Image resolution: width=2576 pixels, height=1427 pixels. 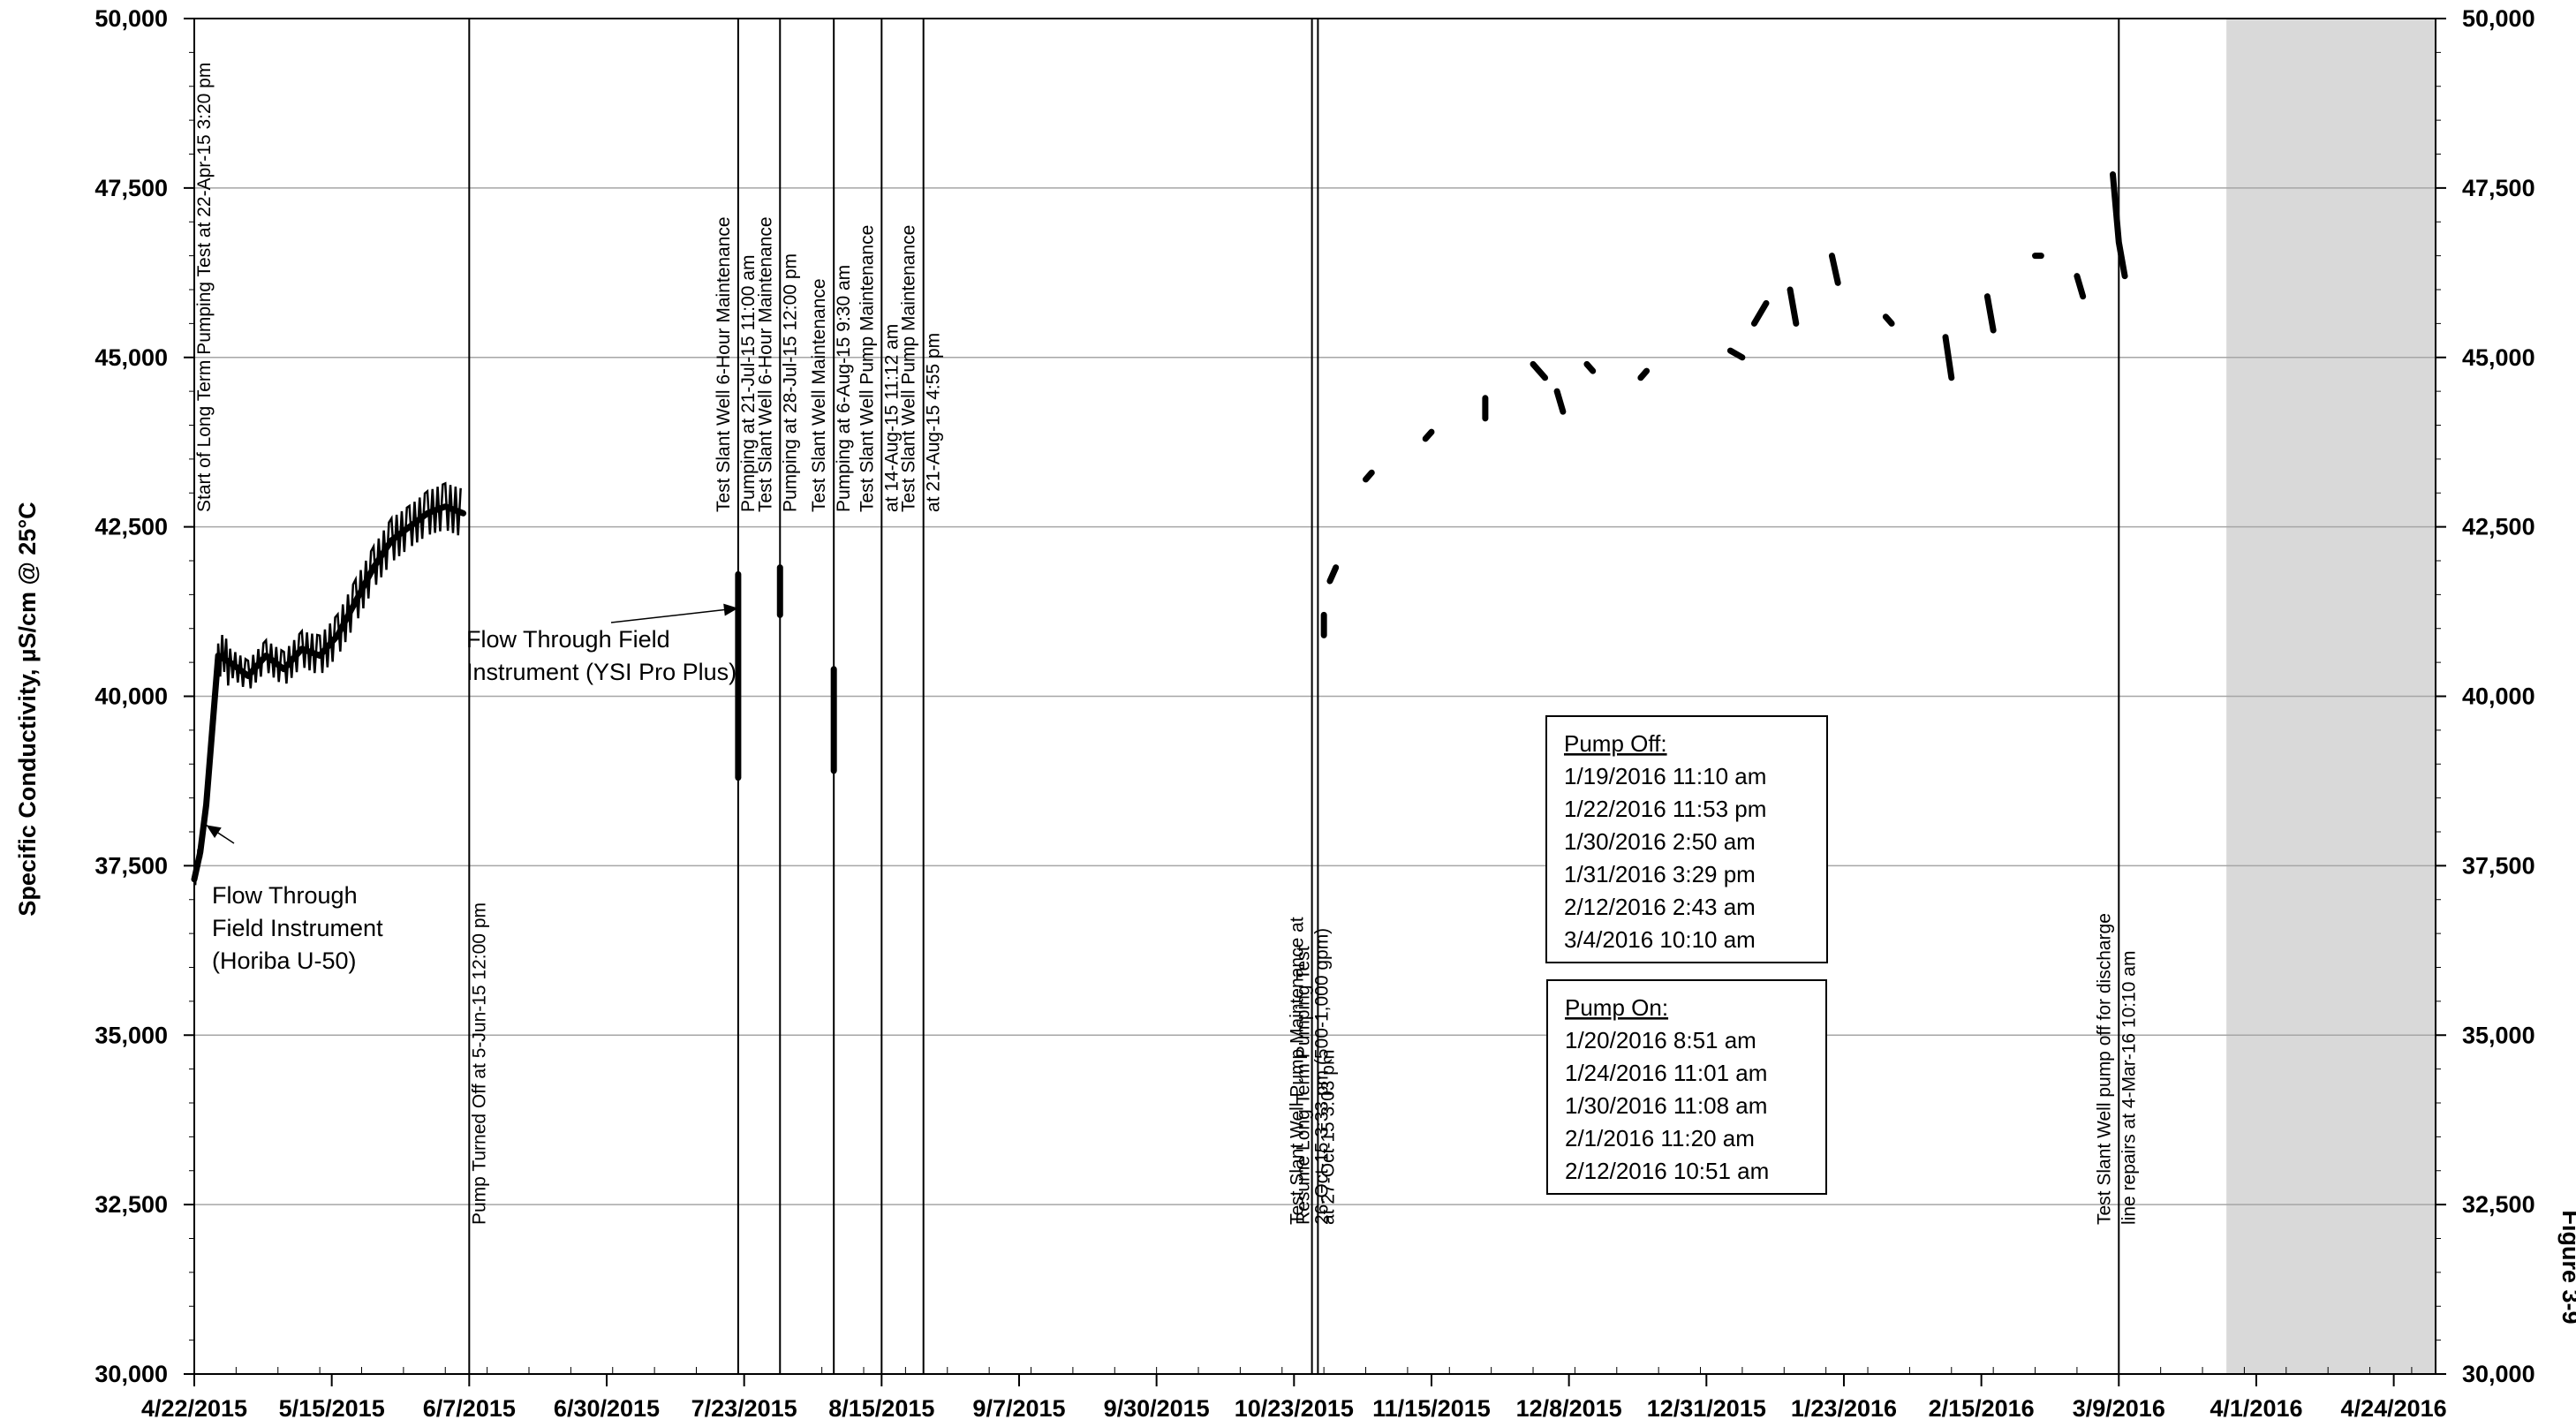 What do you see at coordinates (2499, 1035) in the screenshot?
I see `y-tick-label-right: 35,000` at bounding box center [2499, 1035].